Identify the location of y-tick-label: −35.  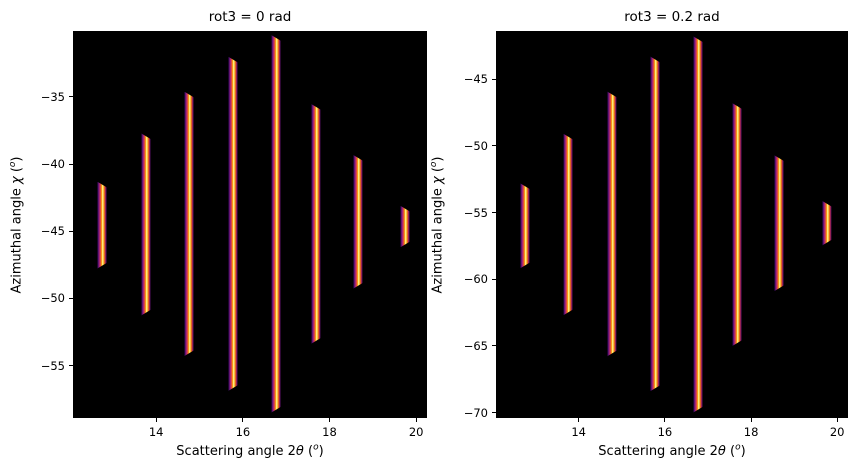
(52, 96).